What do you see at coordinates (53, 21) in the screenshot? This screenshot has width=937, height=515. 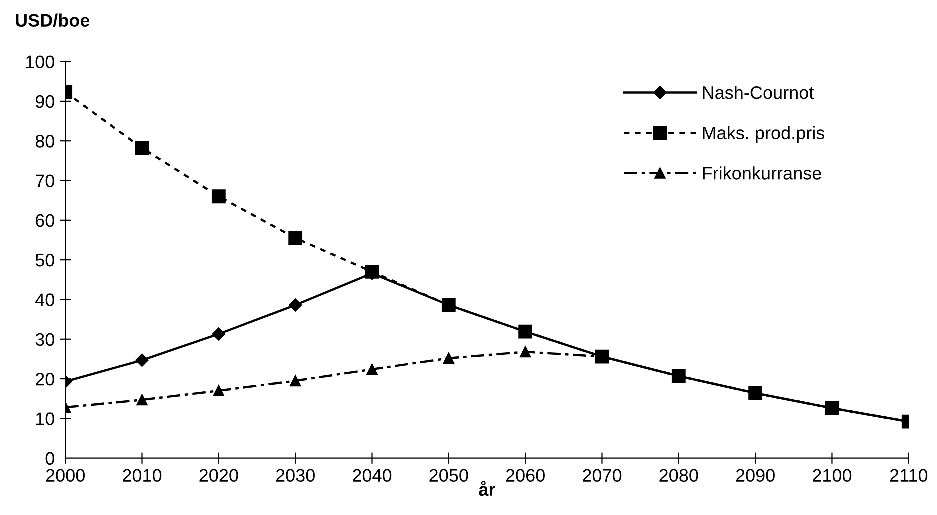 I see `y-axis-title: USD/boe` at bounding box center [53, 21].